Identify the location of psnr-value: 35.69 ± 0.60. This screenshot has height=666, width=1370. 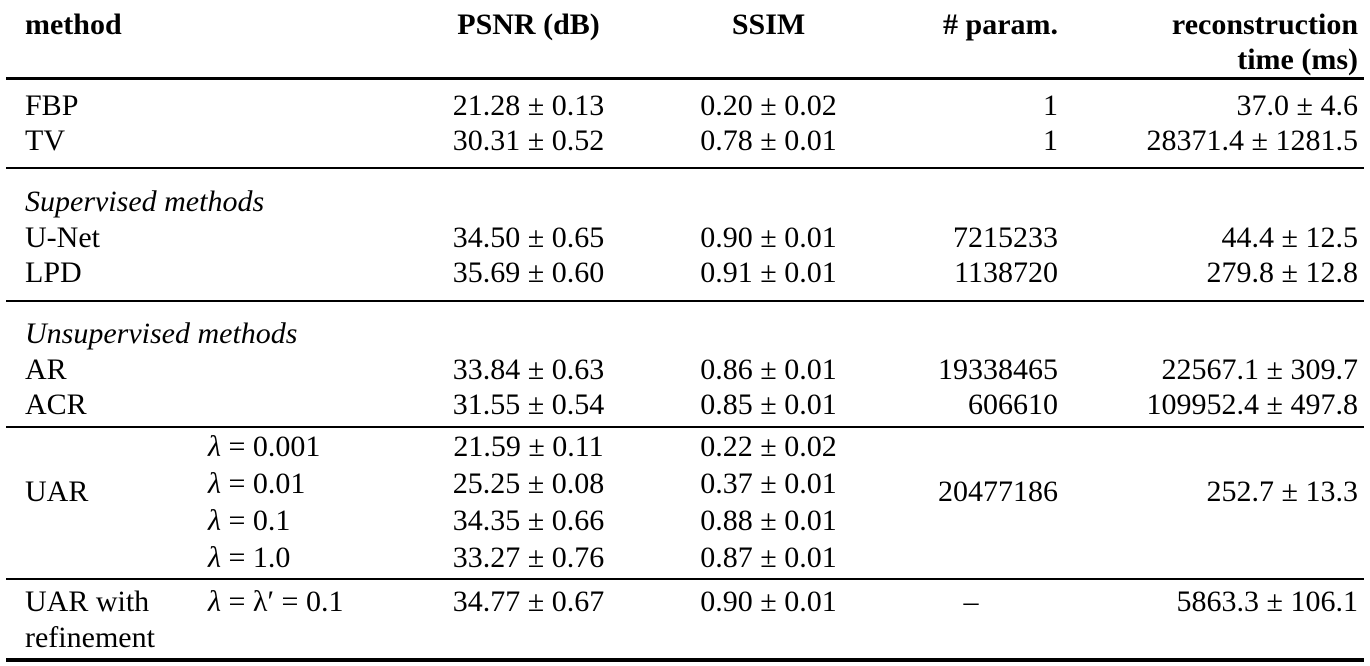
(516, 278).